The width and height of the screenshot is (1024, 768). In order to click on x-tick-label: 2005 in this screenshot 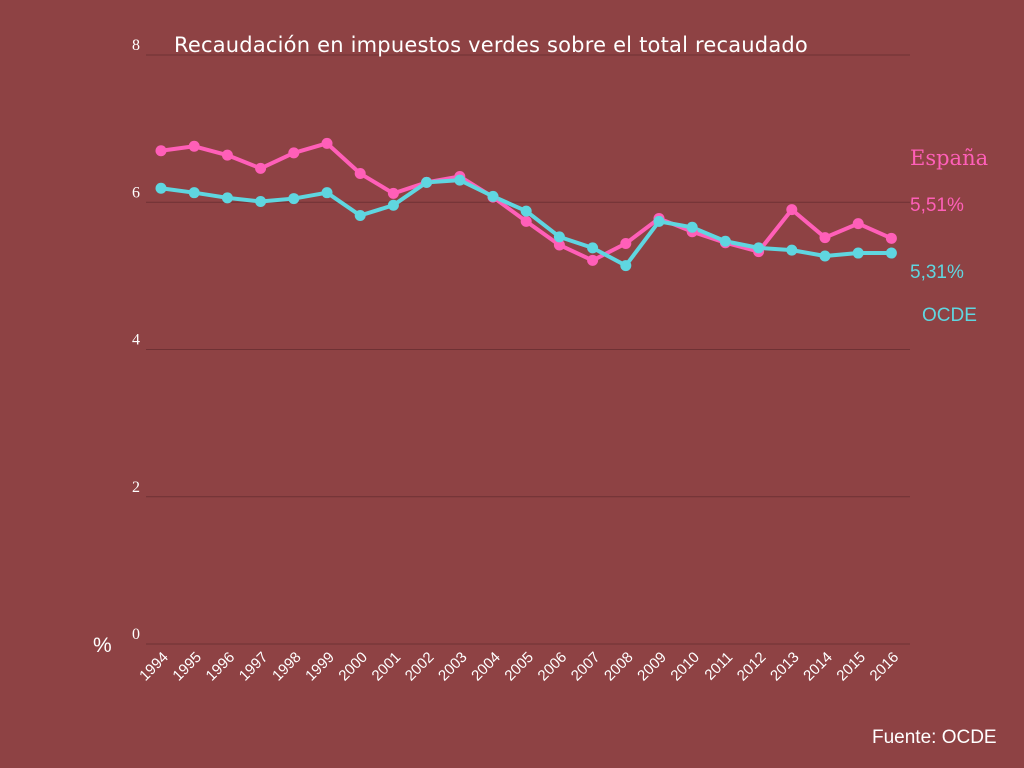, I will do `click(519, 667)`.